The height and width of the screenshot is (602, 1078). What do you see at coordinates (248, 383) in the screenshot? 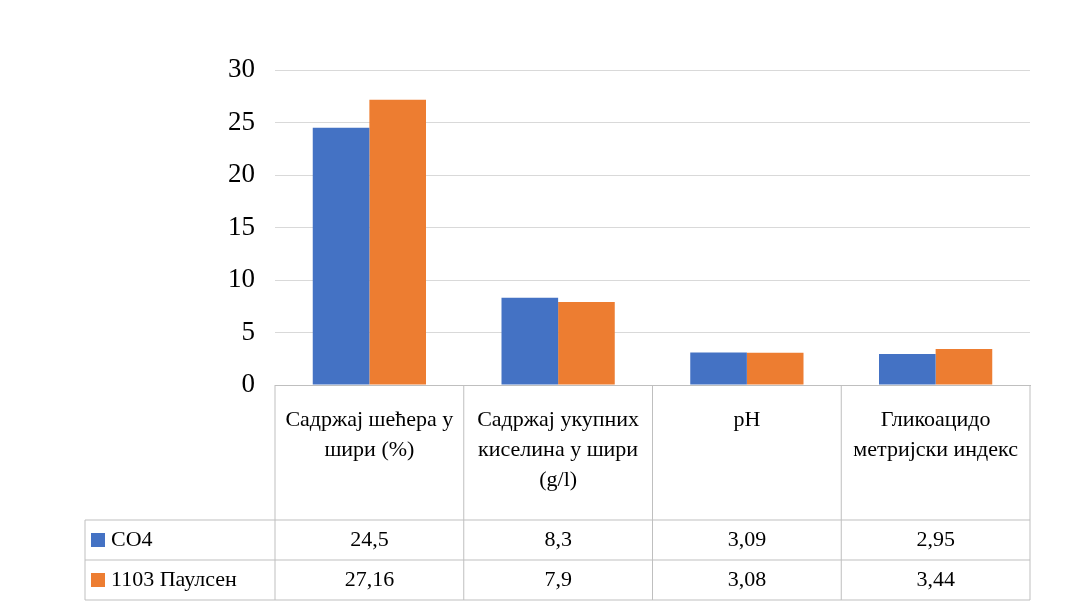
I see `y-tick-label: 0` at bounding box center [248, 383].